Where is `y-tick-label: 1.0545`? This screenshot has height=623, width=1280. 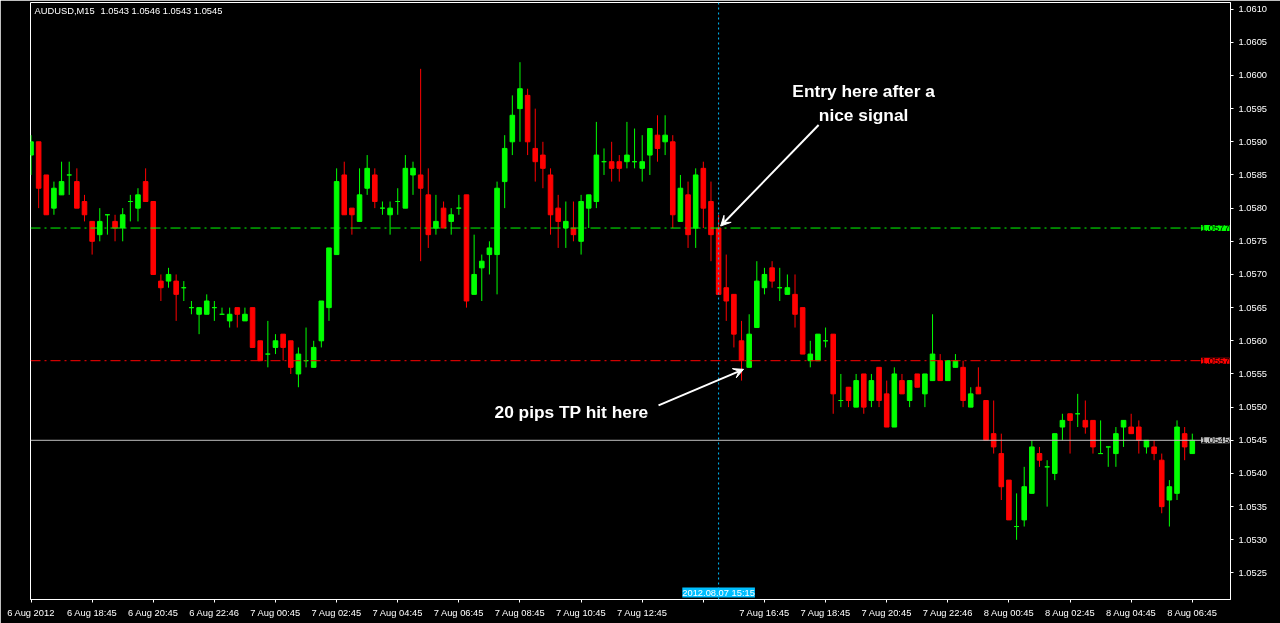
y-tick-label: 1.0545 is located at coordinates (1253, 440).